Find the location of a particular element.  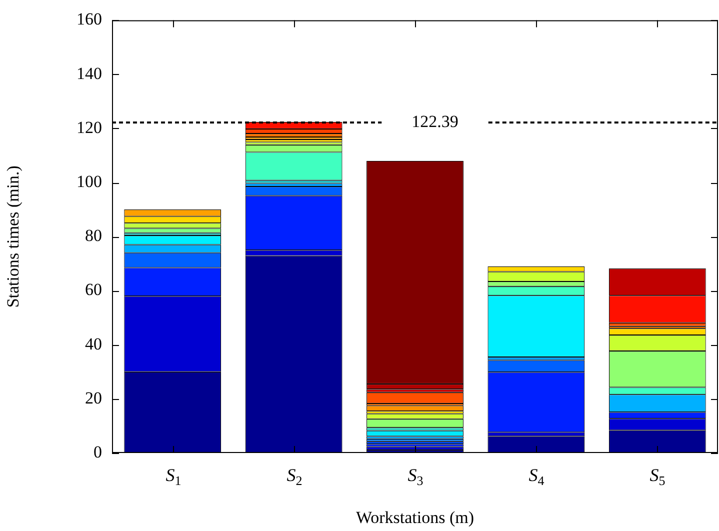

y-tick-label: 0 is located at coordinates (98, 452).